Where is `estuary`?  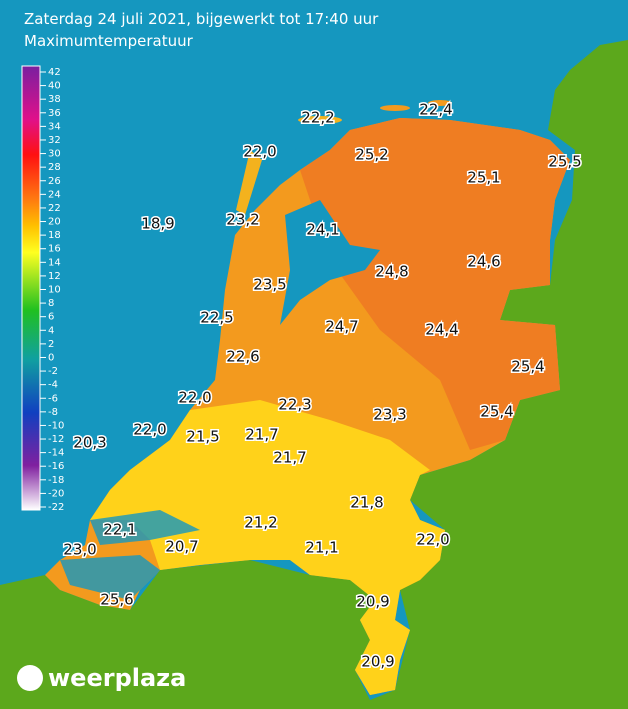 estuary is located at coordinates (130, 555).